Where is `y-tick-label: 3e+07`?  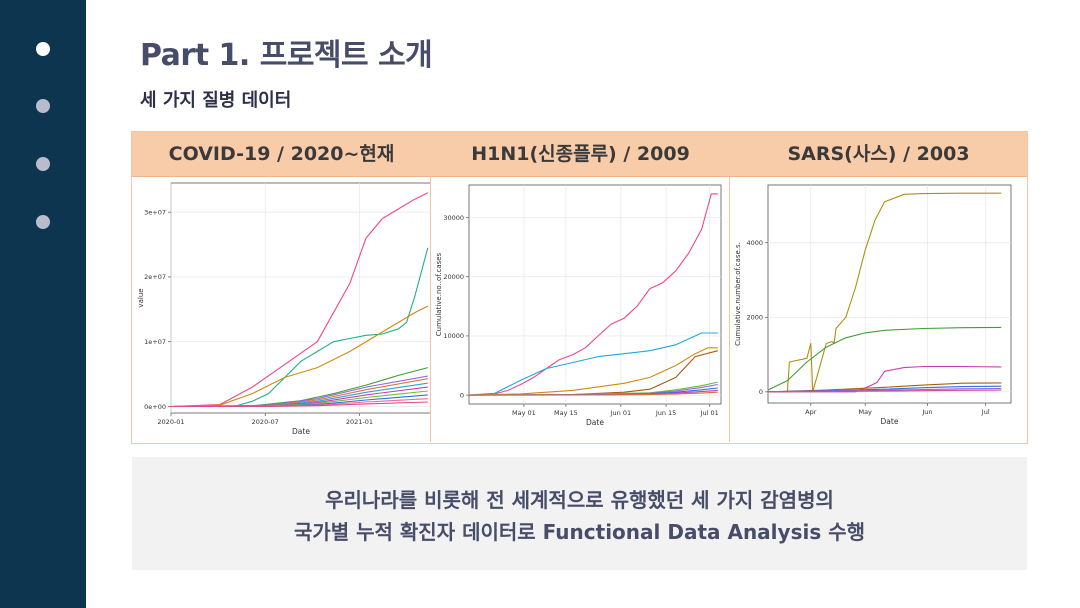 y-tick-label: 3e+07 is located at coordinates (155, 212).